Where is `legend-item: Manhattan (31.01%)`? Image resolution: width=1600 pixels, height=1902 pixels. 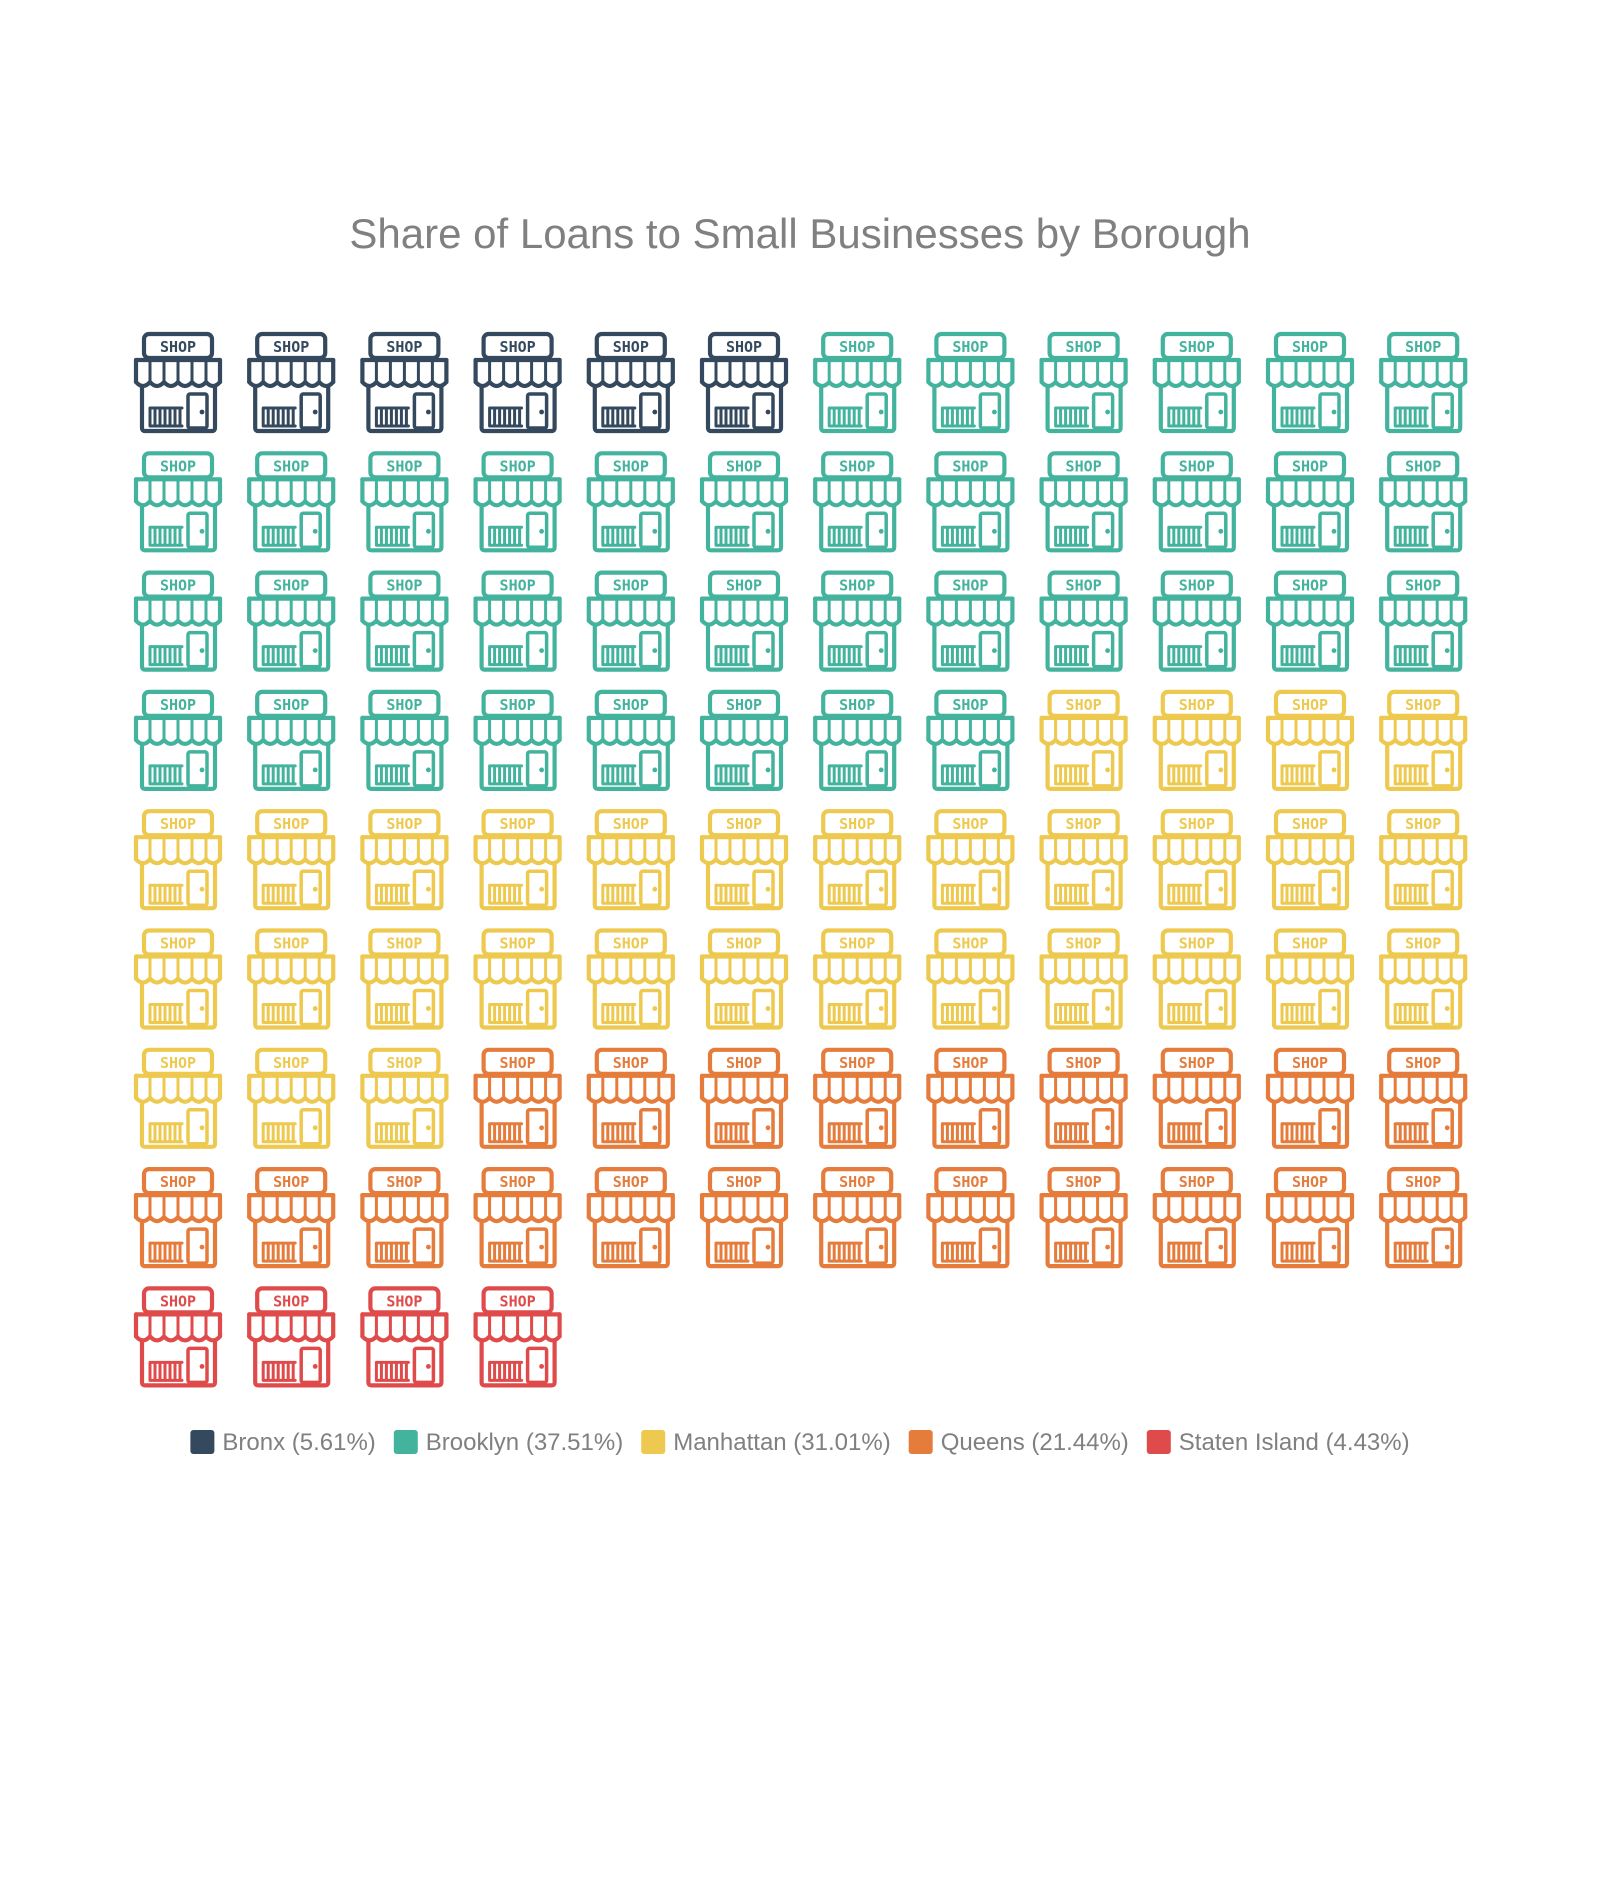
legend-item: Manhattan (31.01%) is located at coordinates (766, 1442).